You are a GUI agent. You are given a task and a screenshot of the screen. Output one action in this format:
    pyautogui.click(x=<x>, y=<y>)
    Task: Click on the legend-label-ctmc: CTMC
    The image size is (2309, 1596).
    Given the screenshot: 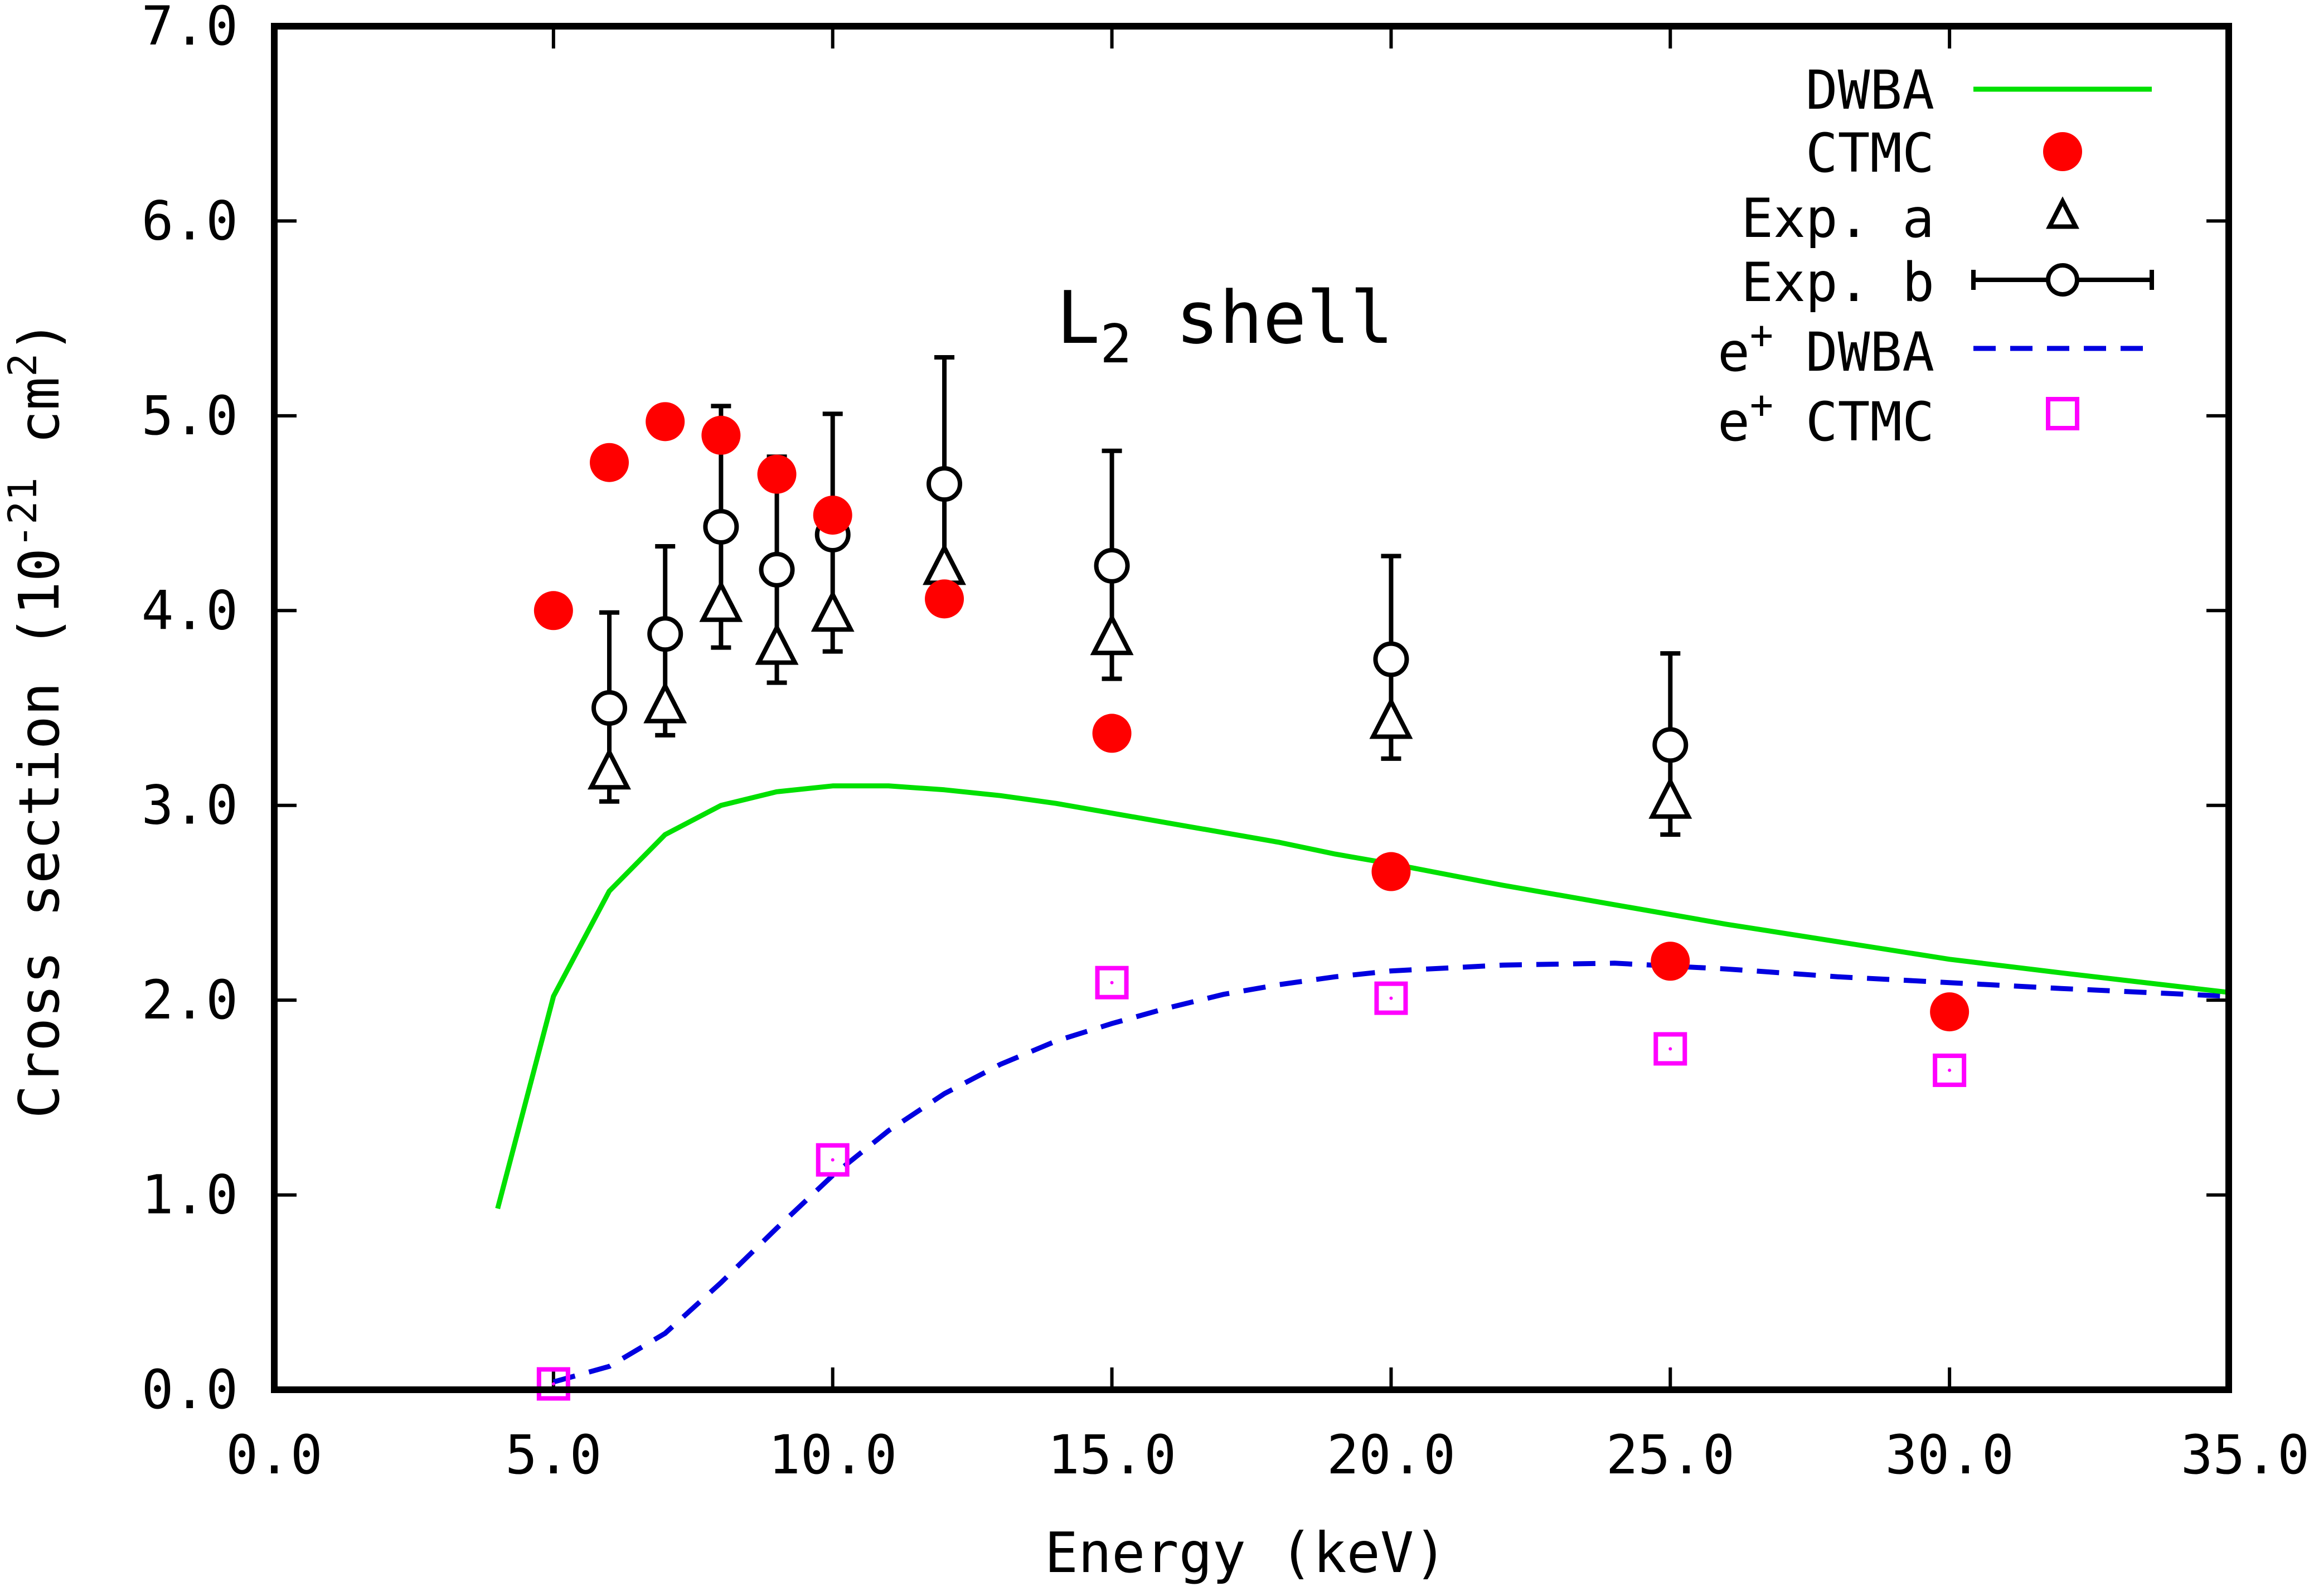 What is the action you would take?
    pyautogui.click(x=1870, y=153)
    